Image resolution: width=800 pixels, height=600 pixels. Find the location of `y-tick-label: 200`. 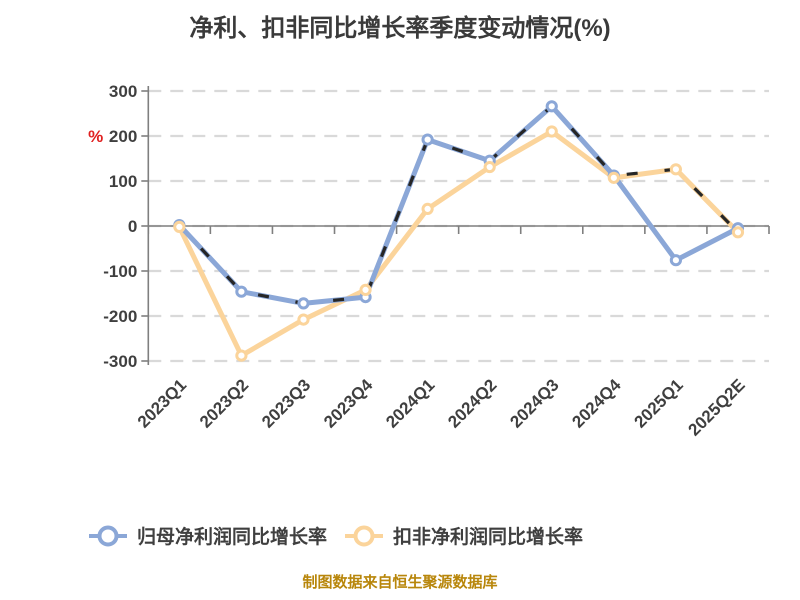

y-tick-label: 200 is located at coordinates (123, 136).